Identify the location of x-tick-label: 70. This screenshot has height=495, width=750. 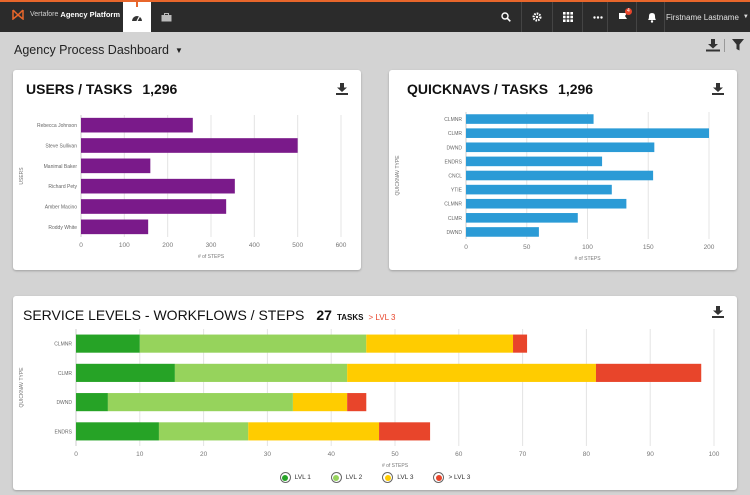
(523, 454).